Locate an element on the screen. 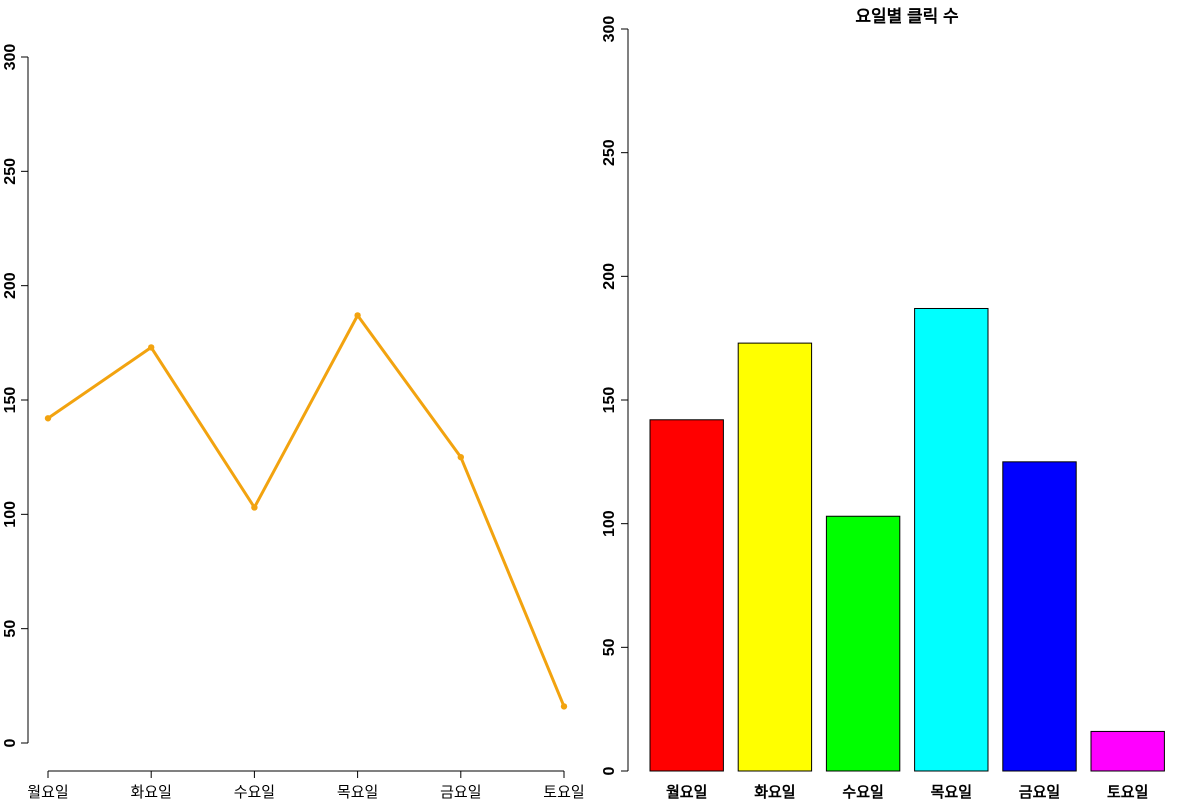 Image resolution: width=1200 pixels, height=800 pixels. bar-chart-x-label: 목요일 is located at coordinates (951, 792).